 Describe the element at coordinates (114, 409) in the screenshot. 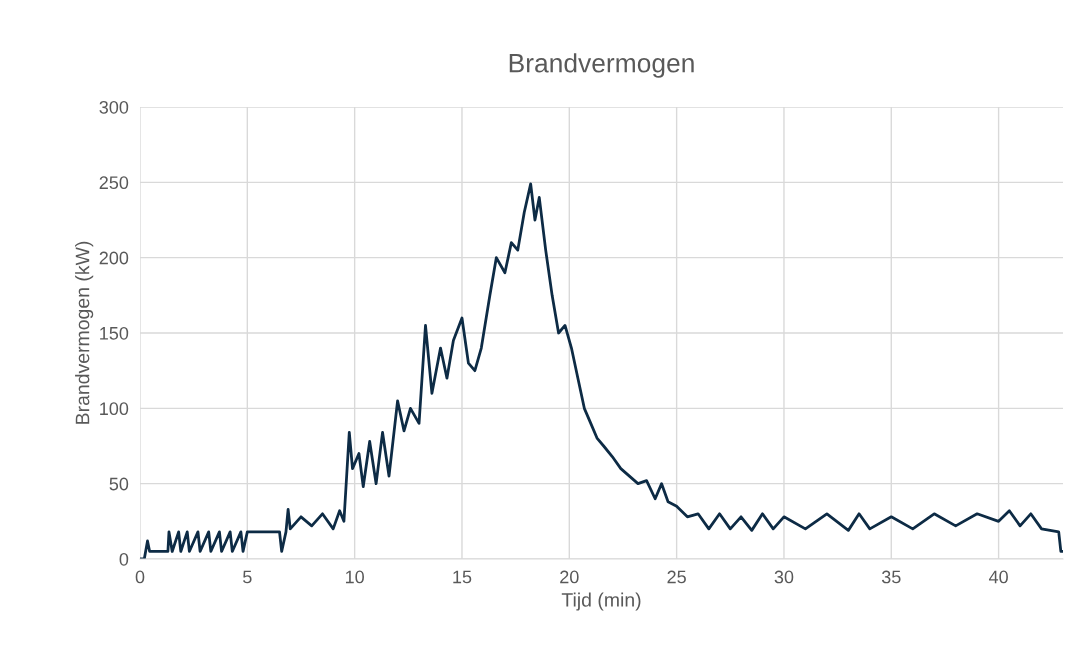

I see `y-tick-label: 100` at that location.